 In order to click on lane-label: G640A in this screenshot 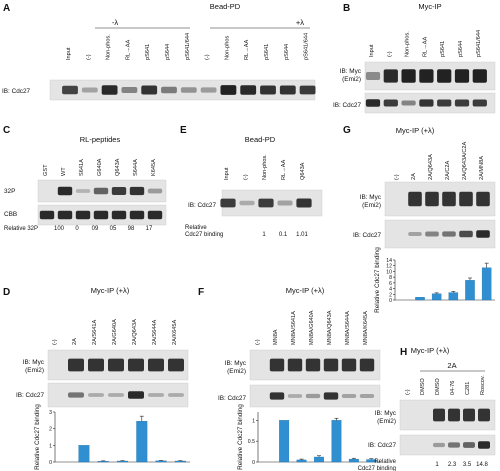, I will do `click(100, 167)`.